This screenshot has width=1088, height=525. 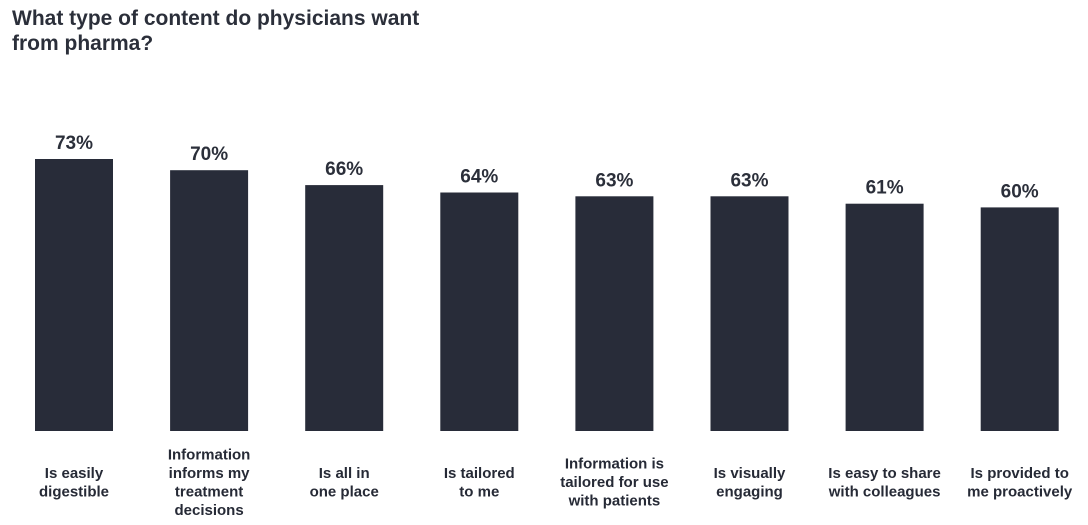 I want to click on bar-value-label-4: 64%, so click(x=479, y=177).